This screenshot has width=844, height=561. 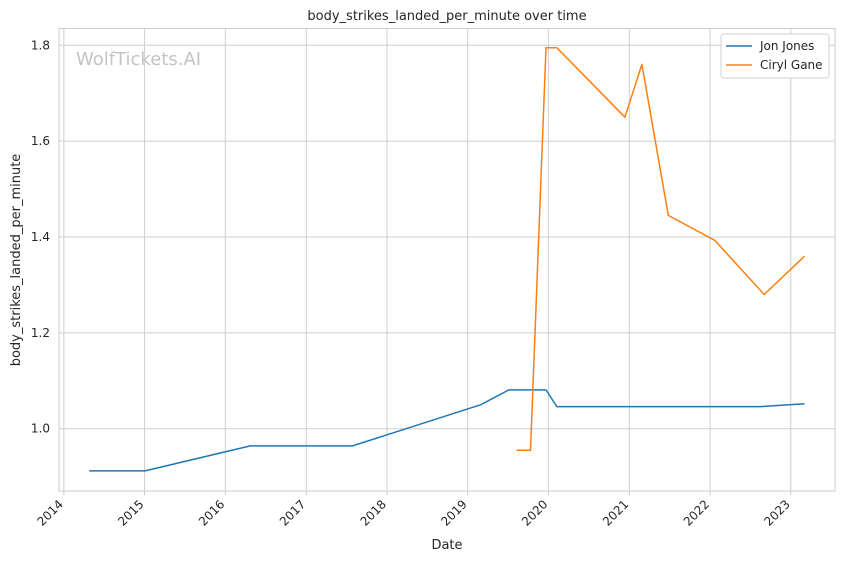 What do you see at coordinates (40, 45) in the screenshot?
I see `y-tick-label: 1.8` at bounding box center [40, 45].